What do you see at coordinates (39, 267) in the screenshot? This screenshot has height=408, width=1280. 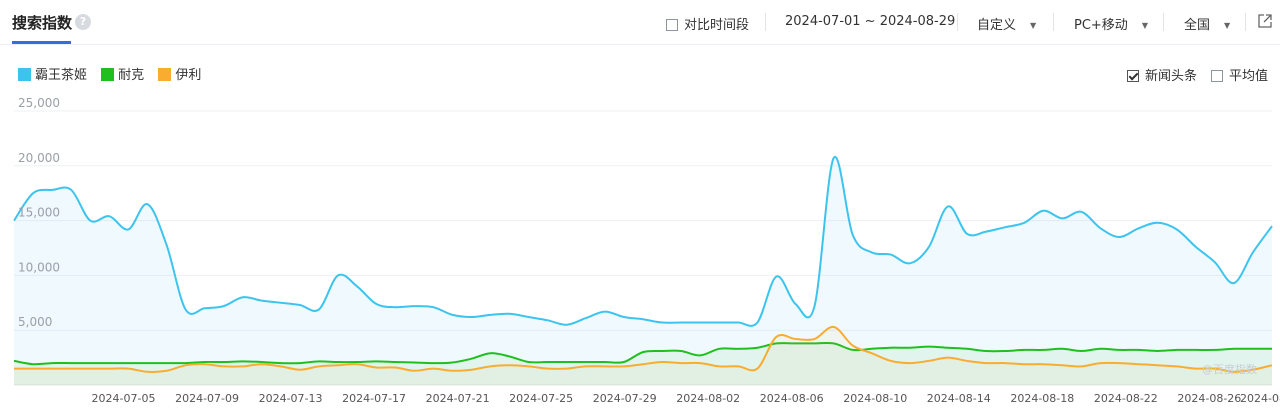 I see `y-tick-label: 10,000` at bounding box center [39, 267].